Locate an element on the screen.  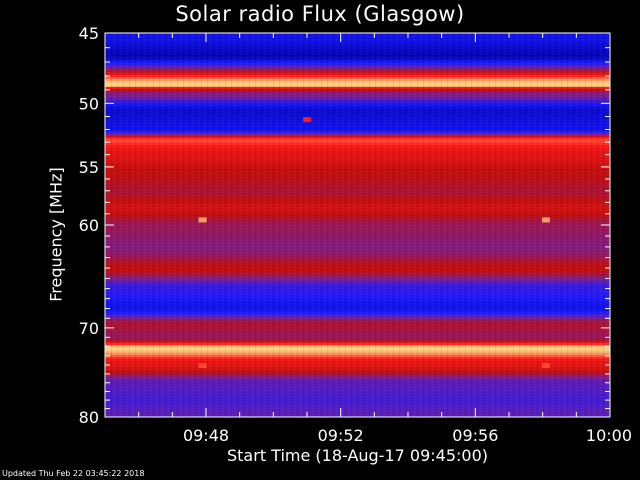
y-tick-label: 55 is located at coordinates (89, 167).